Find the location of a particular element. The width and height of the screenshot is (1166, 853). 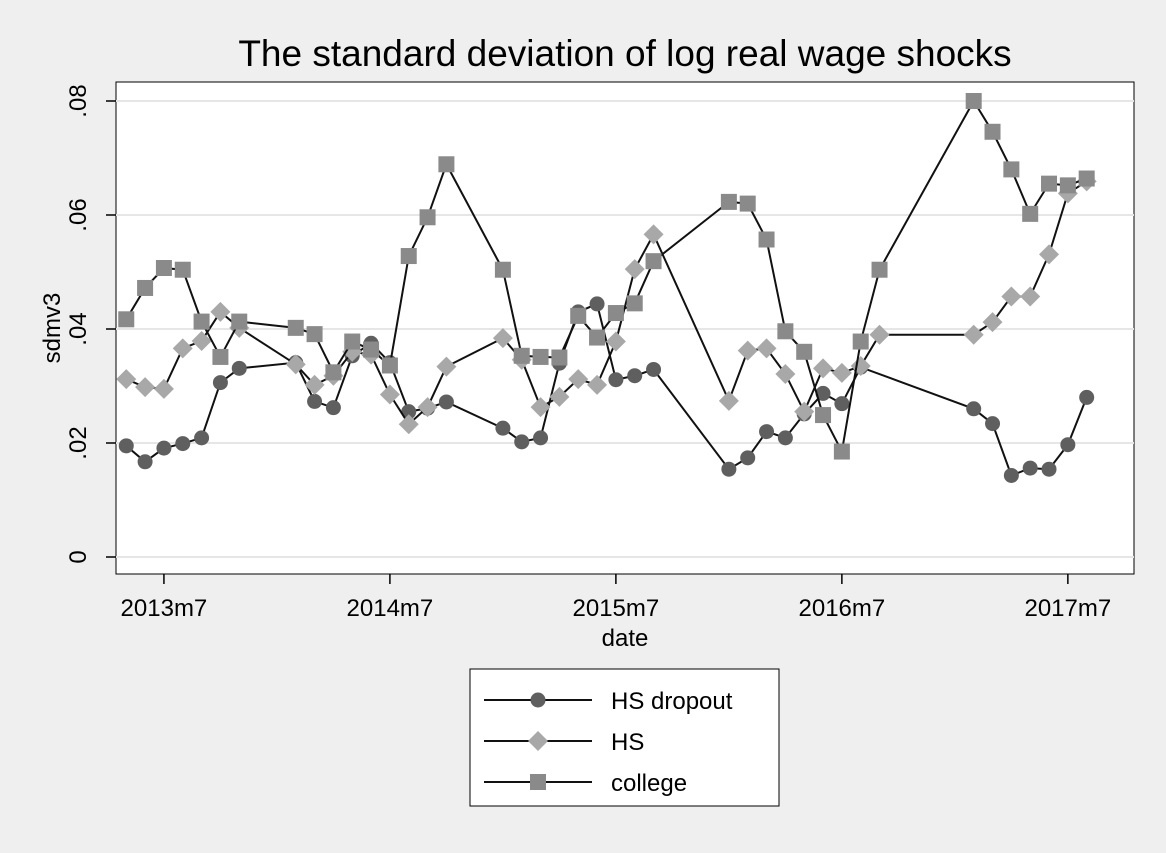

legend: HS dropout HS college is located at coordinates (624, 737).